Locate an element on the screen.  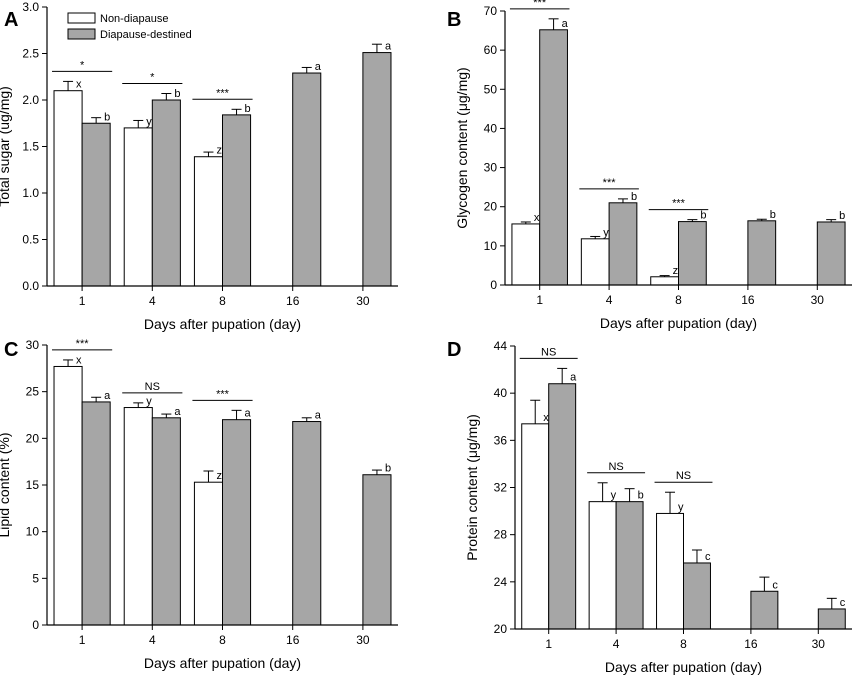
y-tick-label: 1.5 is located at coordinates (30, 147).